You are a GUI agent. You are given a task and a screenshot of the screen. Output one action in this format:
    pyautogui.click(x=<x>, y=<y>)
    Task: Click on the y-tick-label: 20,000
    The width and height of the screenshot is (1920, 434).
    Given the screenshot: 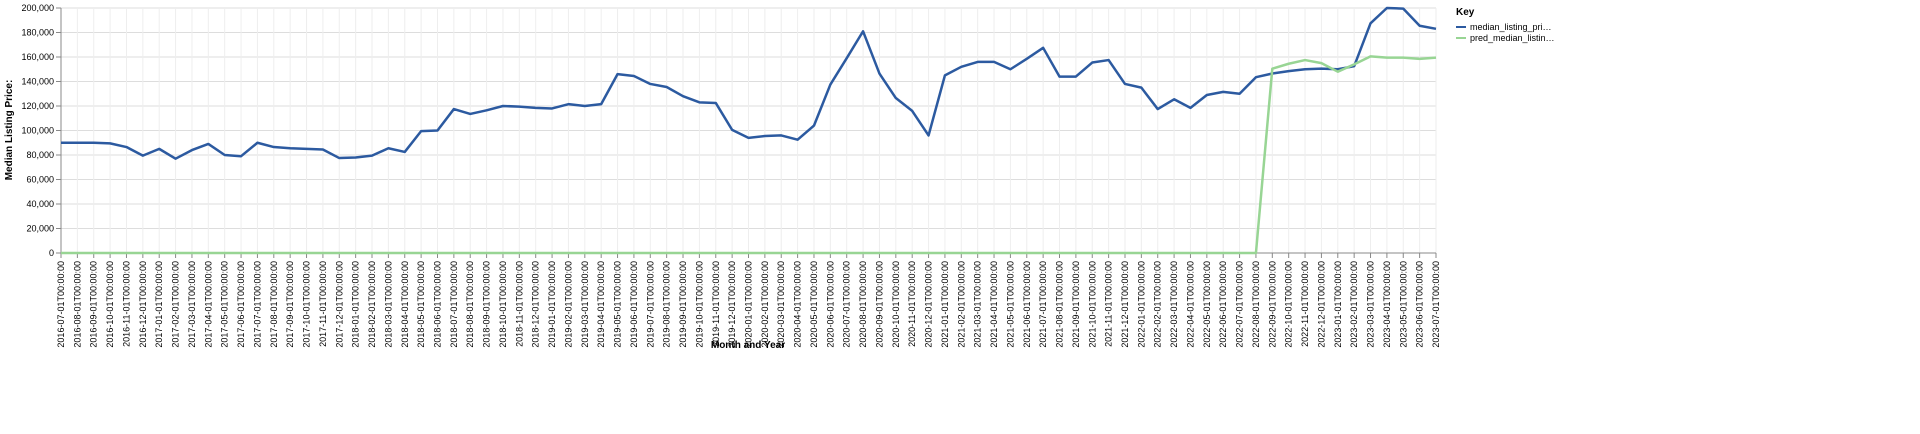 What is the action you would take?
    pyautogui.click(x=40, y=229)
    